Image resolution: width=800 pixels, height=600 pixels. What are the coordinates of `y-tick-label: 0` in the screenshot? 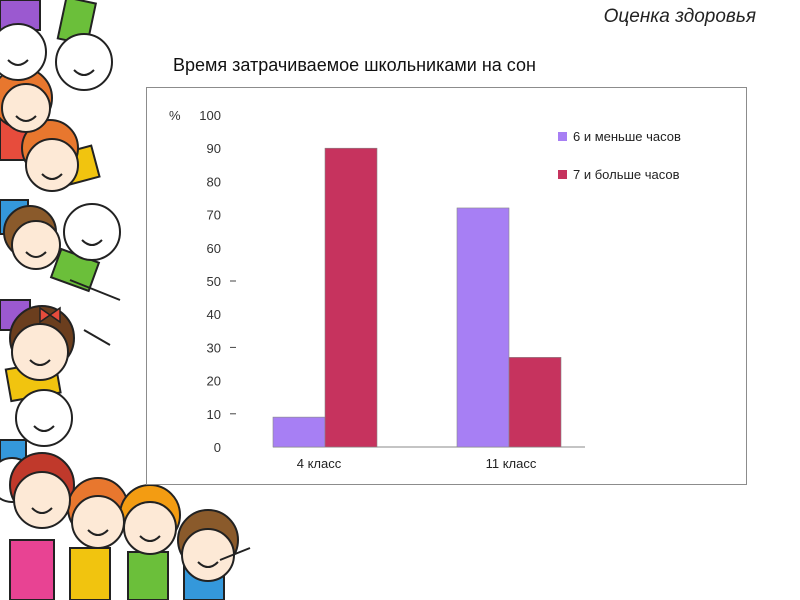 It's located at (217, 447).